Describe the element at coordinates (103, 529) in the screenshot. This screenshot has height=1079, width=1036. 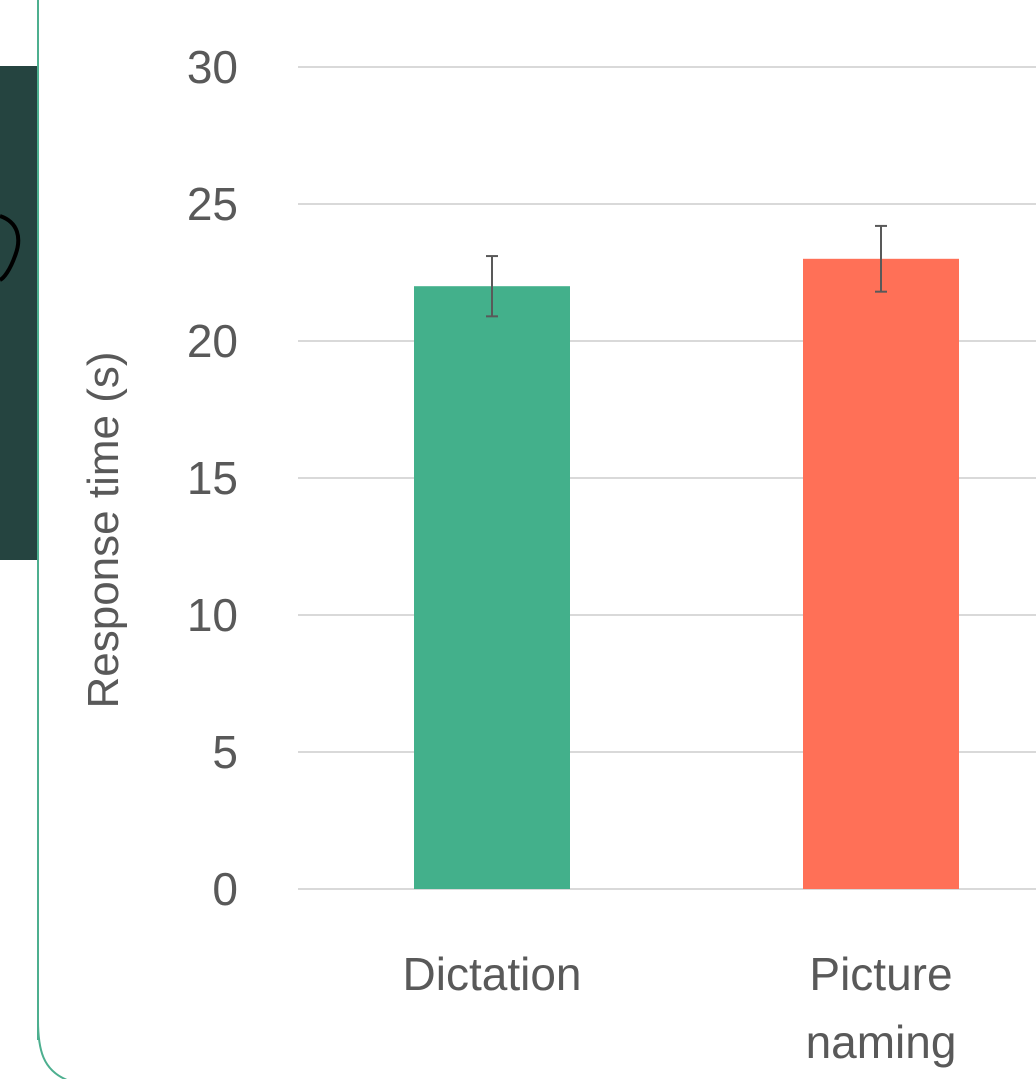
I see `y-axis-title: Response time (s)` at that location.